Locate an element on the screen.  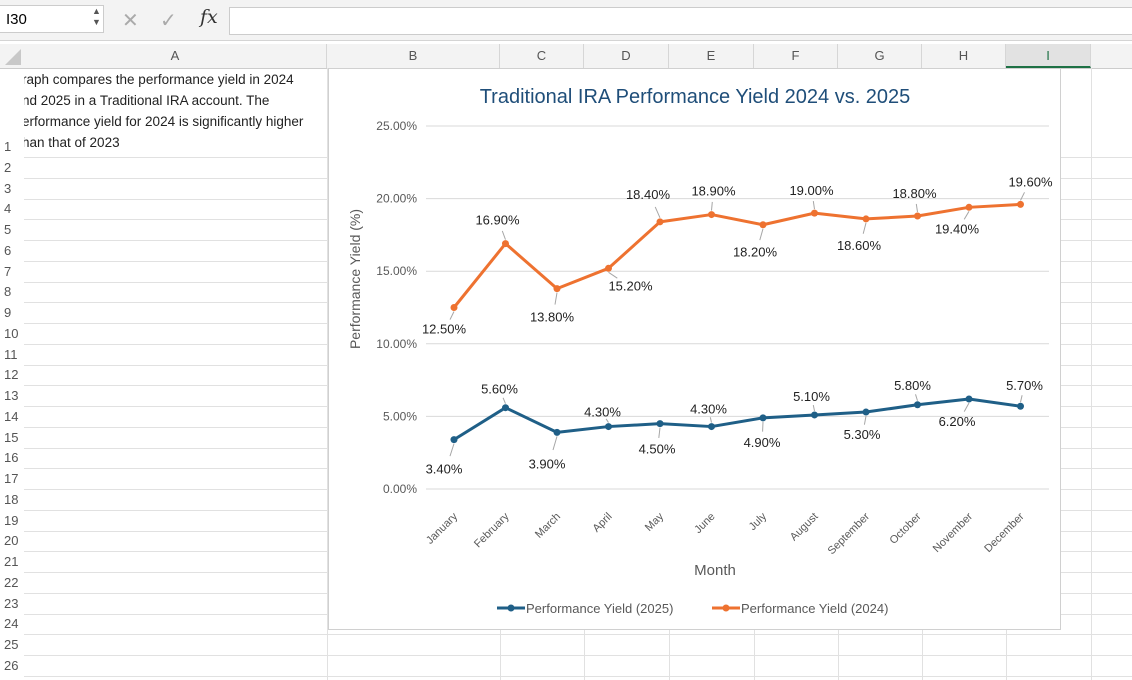
formula-bar: I30 ▲ ▼ ✕ ✓ fx is located at coordinates (566, 20).